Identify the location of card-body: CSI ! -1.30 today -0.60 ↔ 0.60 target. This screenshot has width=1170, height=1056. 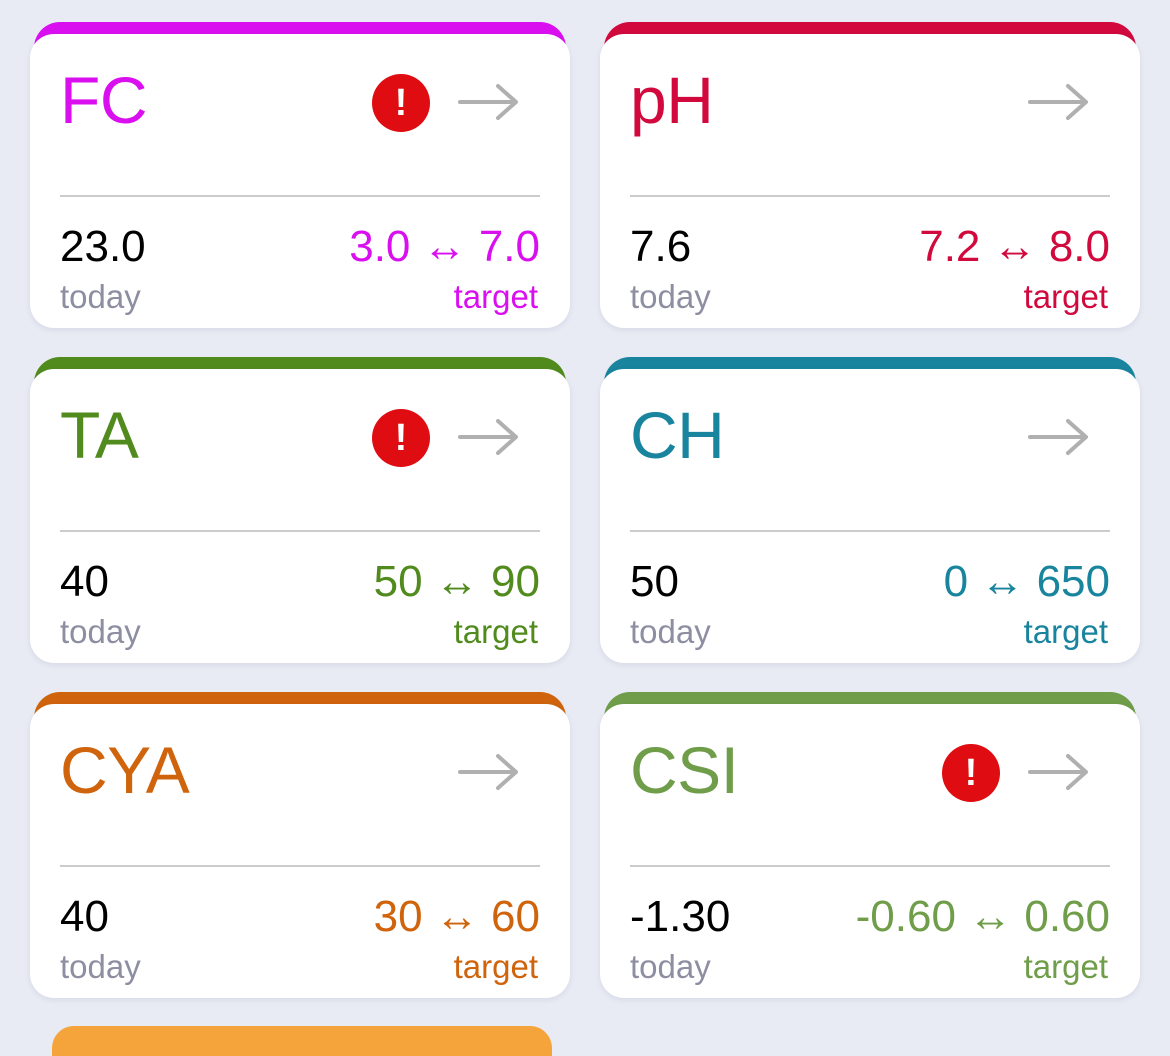
(870, 851).